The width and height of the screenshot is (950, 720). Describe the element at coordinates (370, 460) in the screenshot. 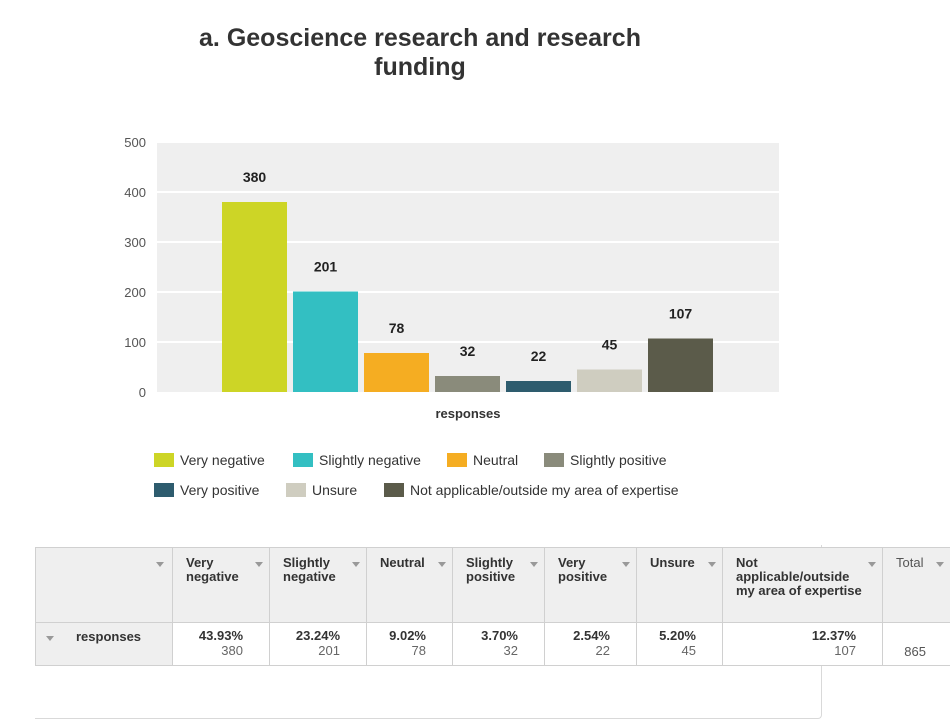

I see `legend-label: Slightly negative` at that location.